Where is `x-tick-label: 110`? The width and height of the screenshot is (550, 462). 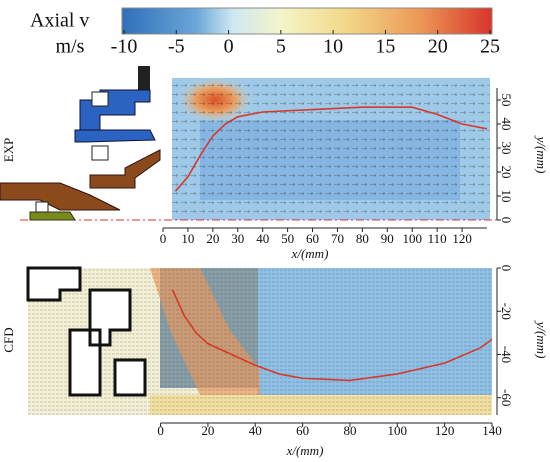
x-tick-label: 110 is located at coordinates (437, 238).